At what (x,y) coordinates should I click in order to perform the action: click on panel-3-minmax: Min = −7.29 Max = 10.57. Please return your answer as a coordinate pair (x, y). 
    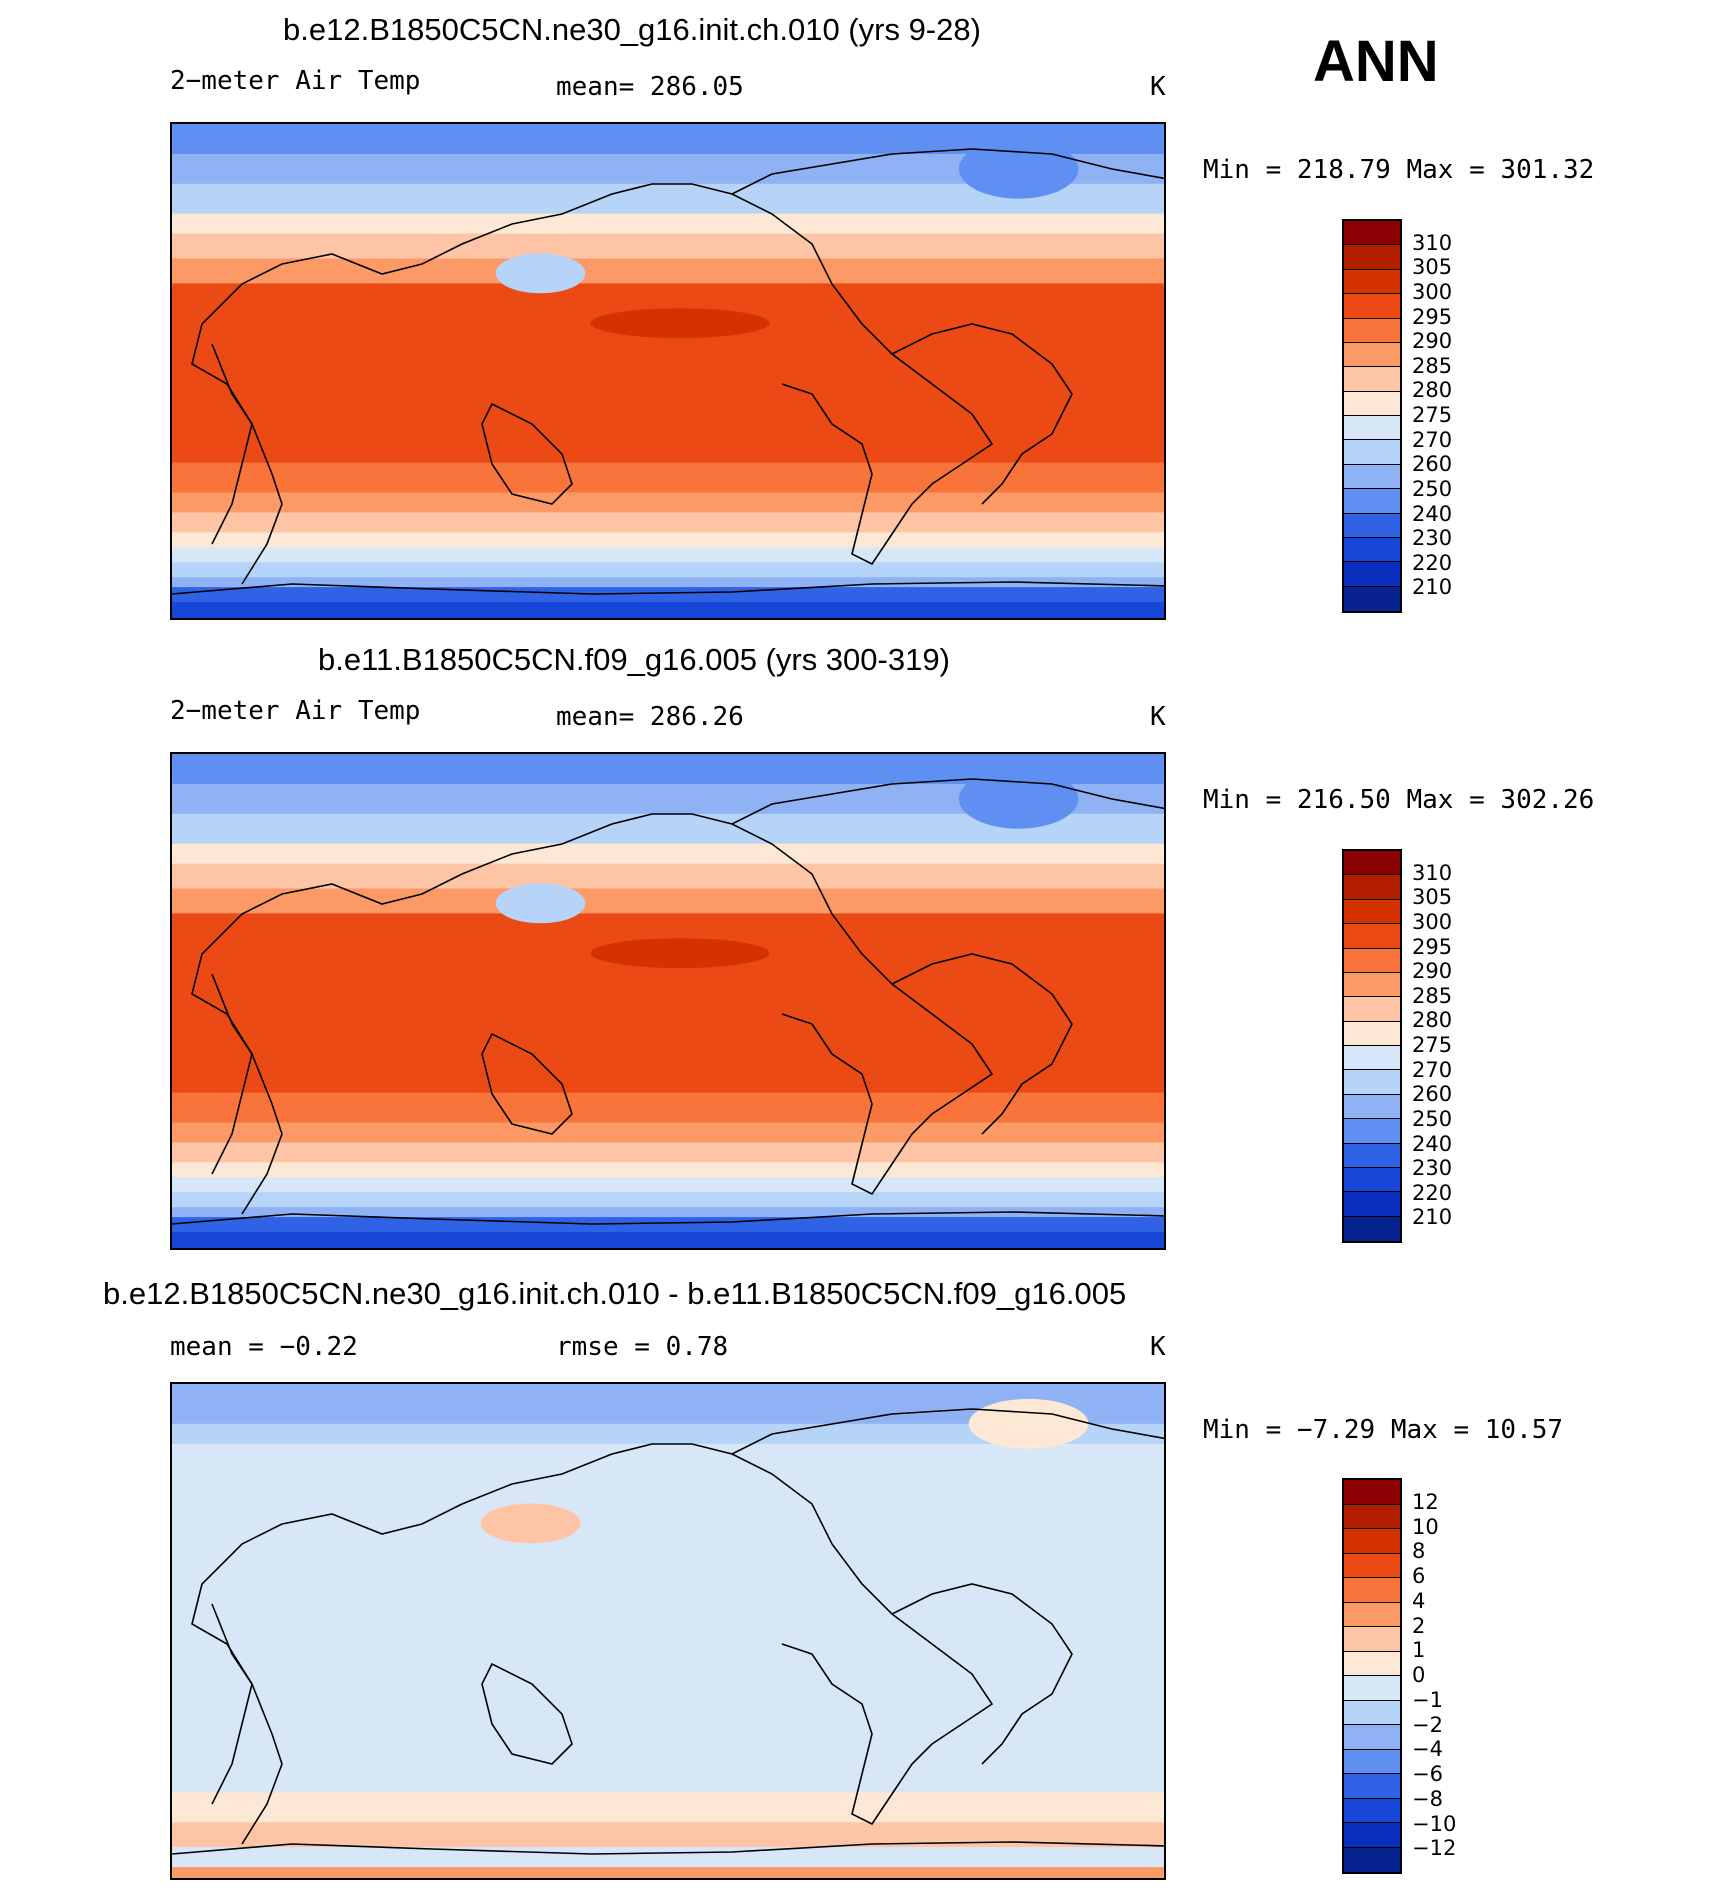
    Looking at the image, I should click on (1383, 1430).